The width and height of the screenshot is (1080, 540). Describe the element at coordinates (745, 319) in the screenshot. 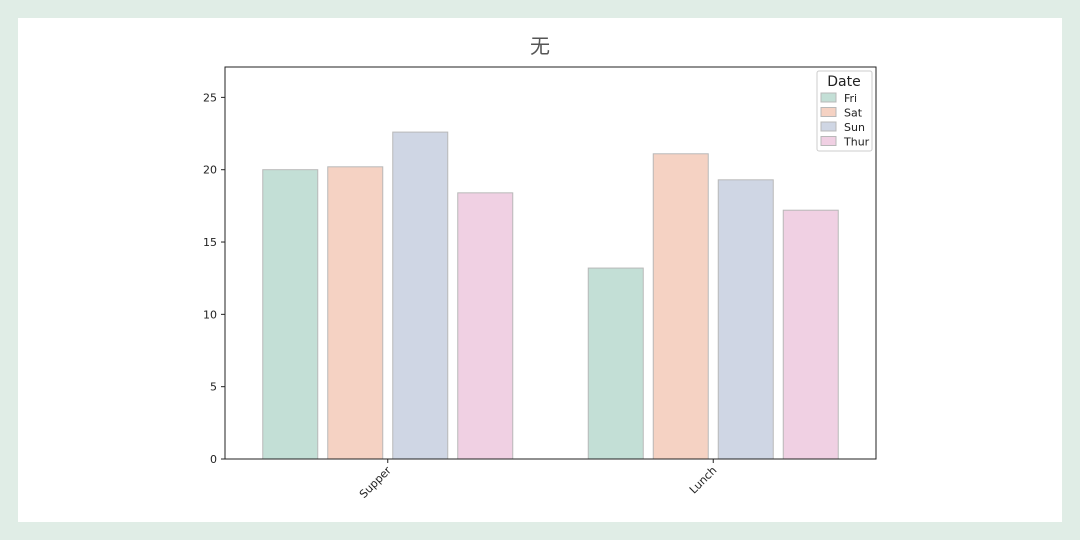

I see `bar-sun-lunch` at that location.